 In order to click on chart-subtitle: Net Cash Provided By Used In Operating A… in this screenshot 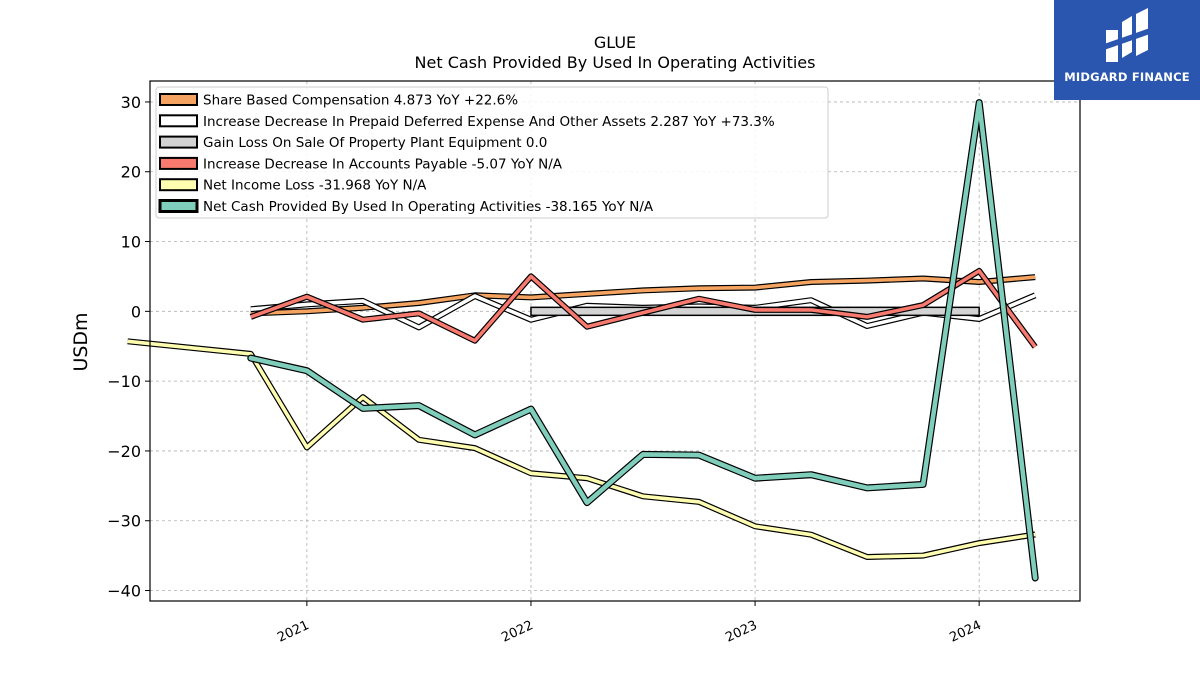, I will do `click(615, 62)`.